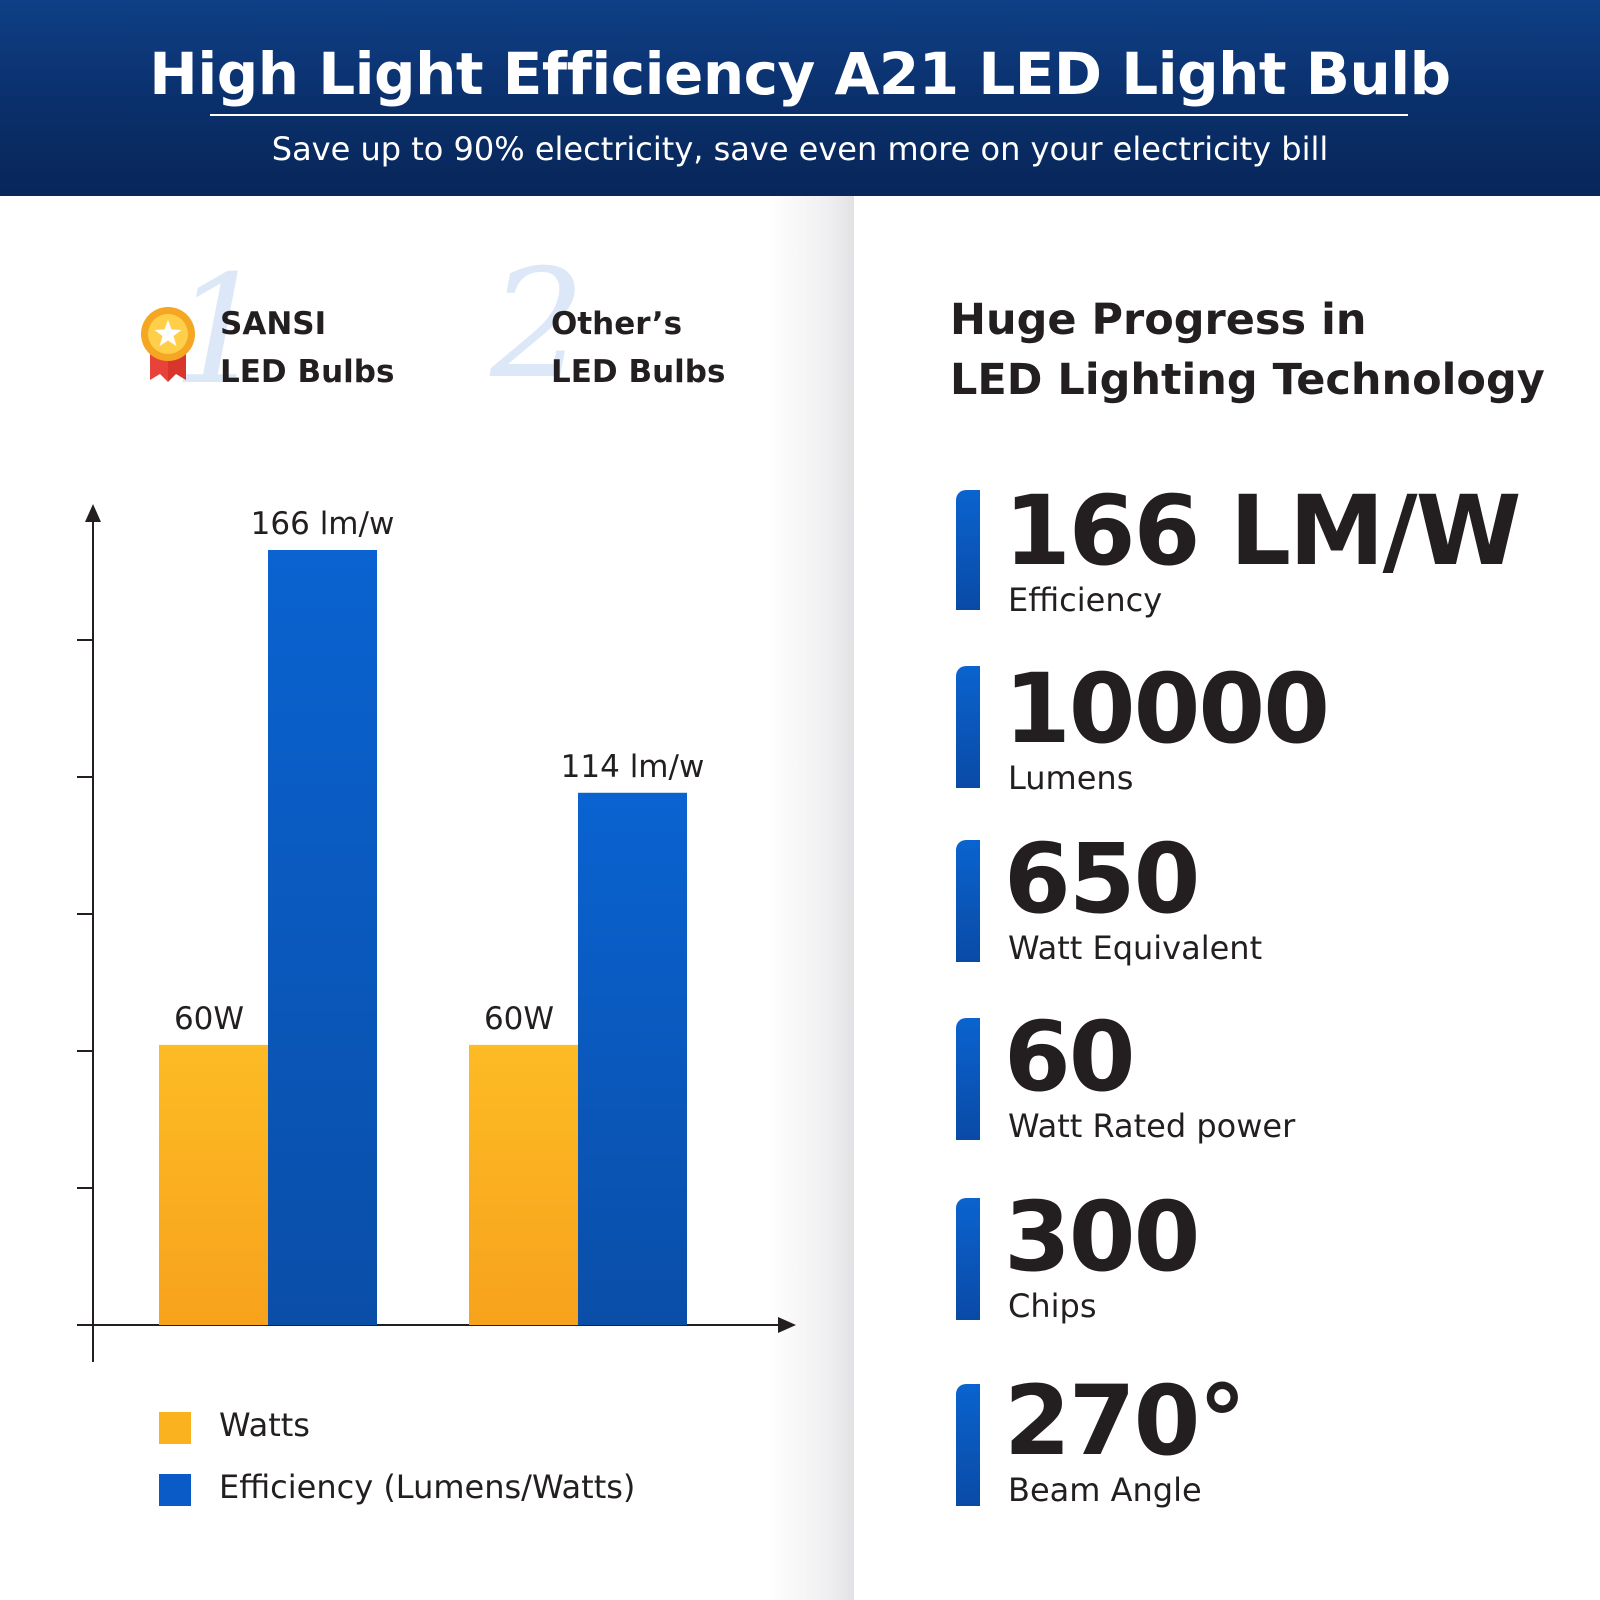  What do you see at coordinates (1102, 879) in the screenshot?
I see `spec-value: 650` at bounding box center [1102, 879].